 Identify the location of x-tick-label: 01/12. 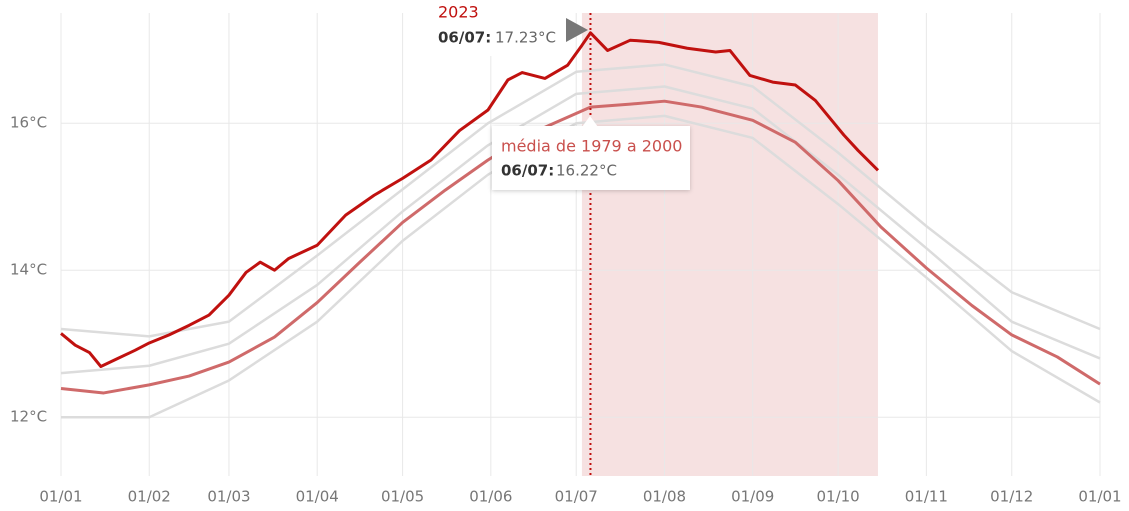
(1011, 497).